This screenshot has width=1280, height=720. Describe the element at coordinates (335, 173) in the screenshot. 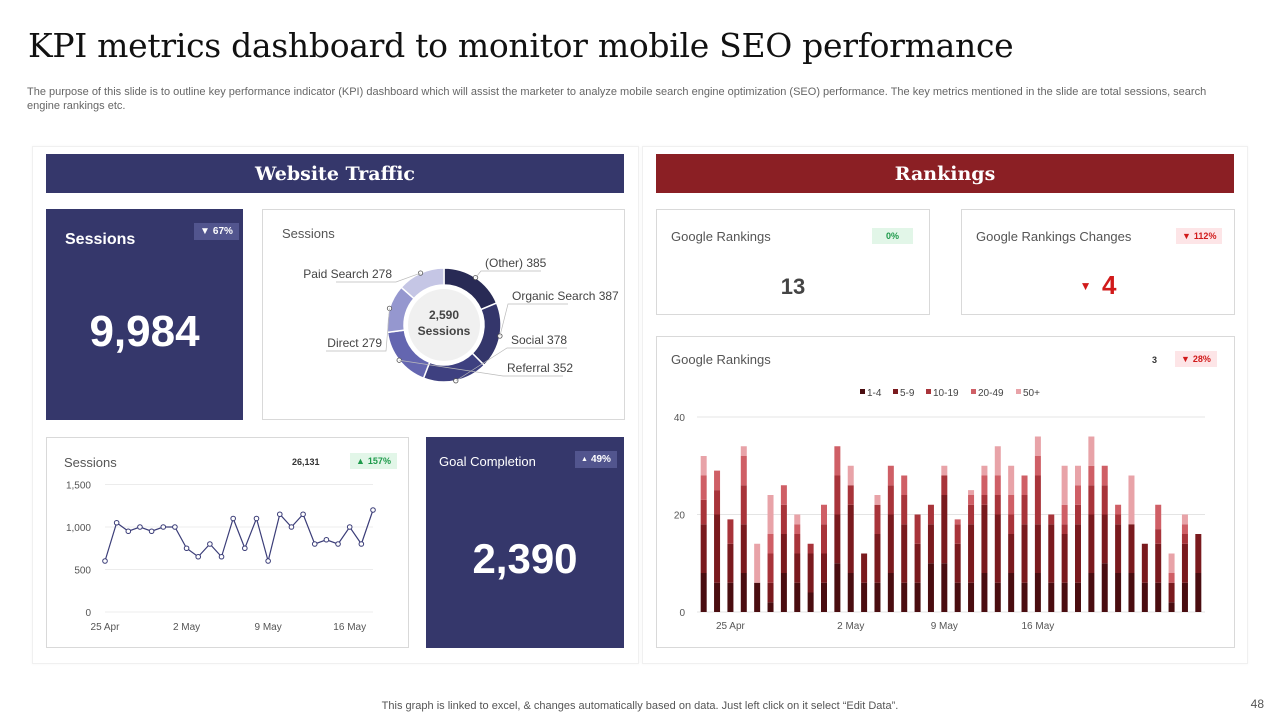

I see `website-traffic-header: Website Traffic` at that location.